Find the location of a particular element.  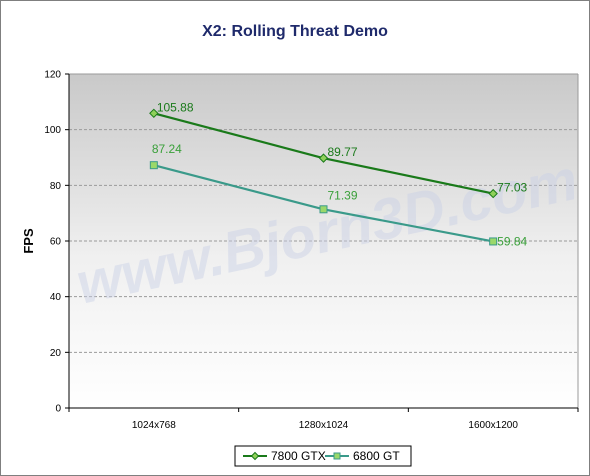

legend: 7800 GTX 6800 GT is located at coordinates (323, 456).